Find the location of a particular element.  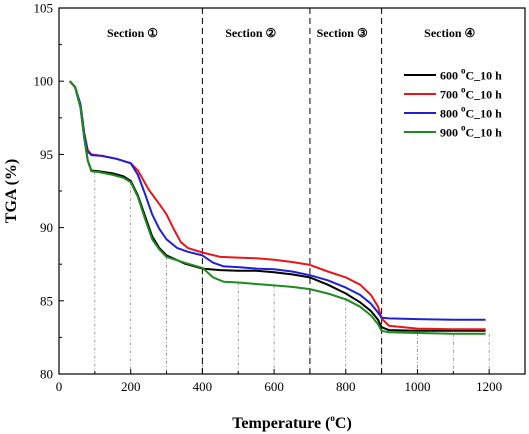

x-axis-title: Temperature (oC) is located at coordinates (292, 422).